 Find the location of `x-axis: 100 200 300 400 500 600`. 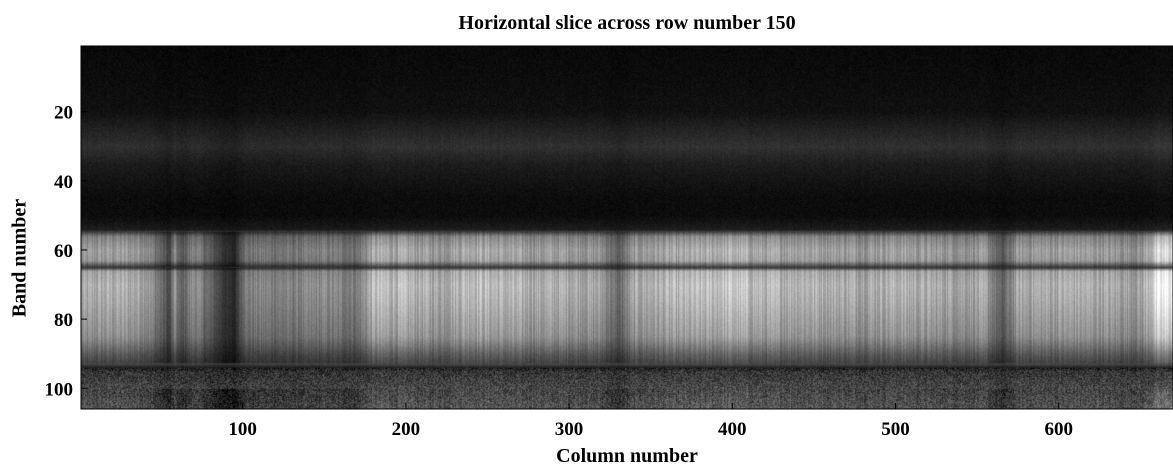

x-axis: 100 200 300 400 500 600 is located at coordinates (650, 421).